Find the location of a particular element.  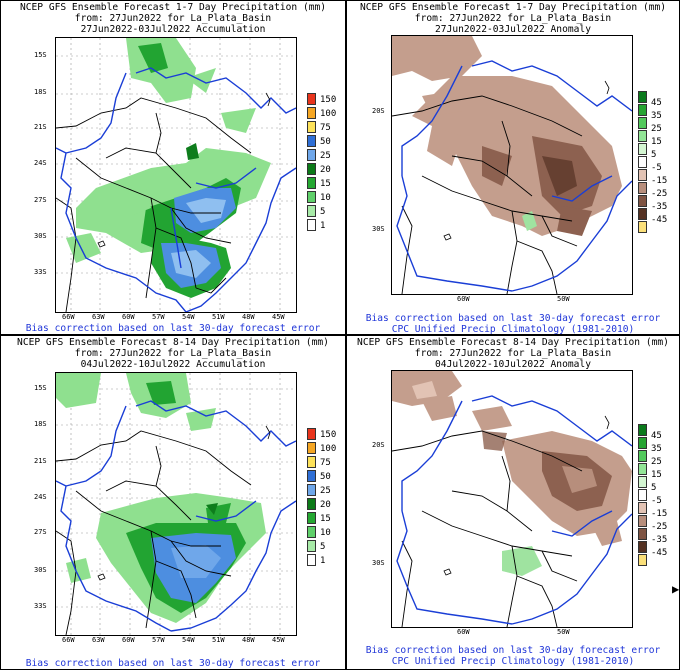

color-legend: 150 100 75 50 25 20 15 10 5 1 is located at coordinates (326, 168).